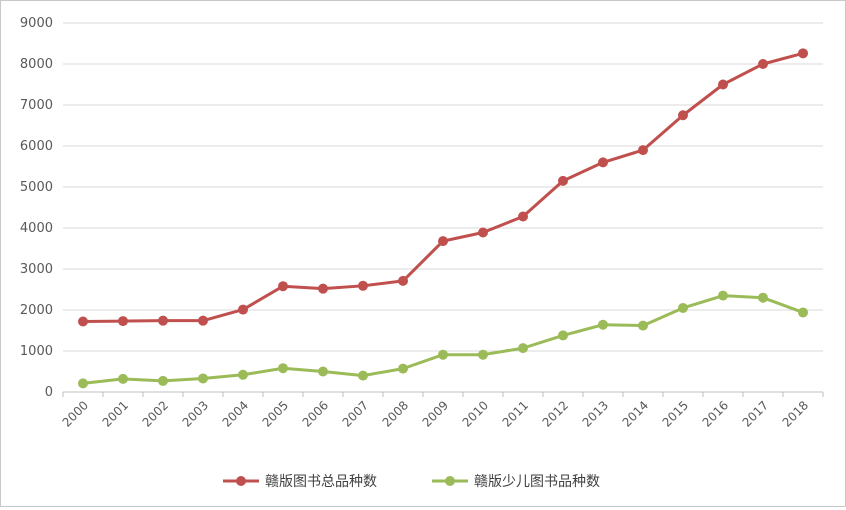 The height and width of the screenshot is (510, 846). What do you see at coordinates (195, 413) in the screenshot?
I see `x-tick-label: 2003` at bounding box center [195, 413].